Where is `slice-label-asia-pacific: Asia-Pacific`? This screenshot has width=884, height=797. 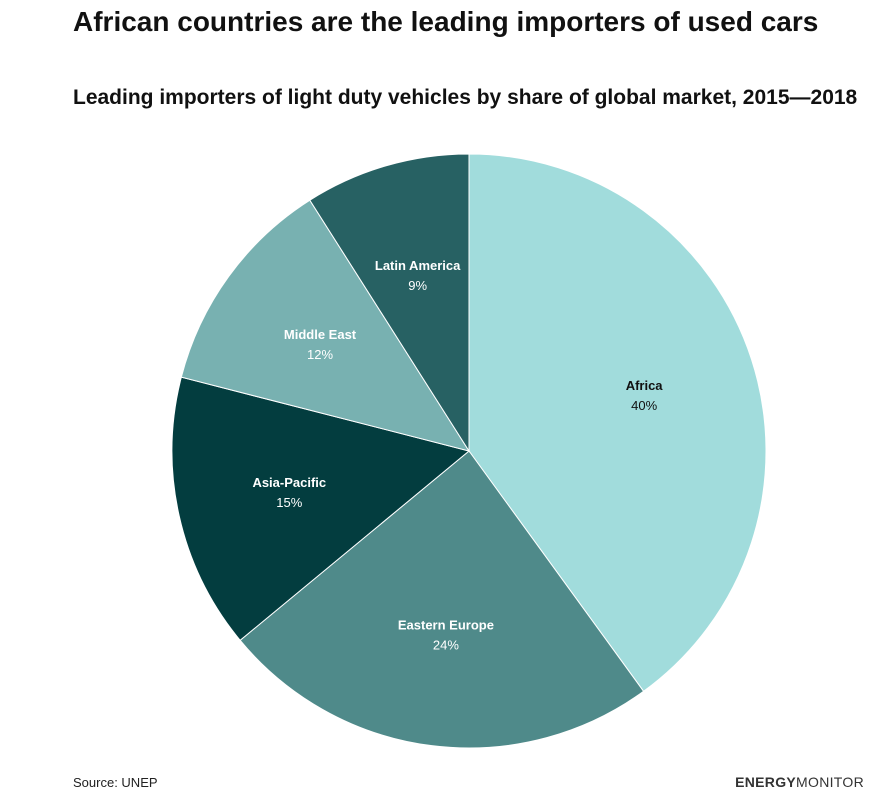
slice-label-asia-pacific: Asia-Pacific is located at coordinates (289, 482).